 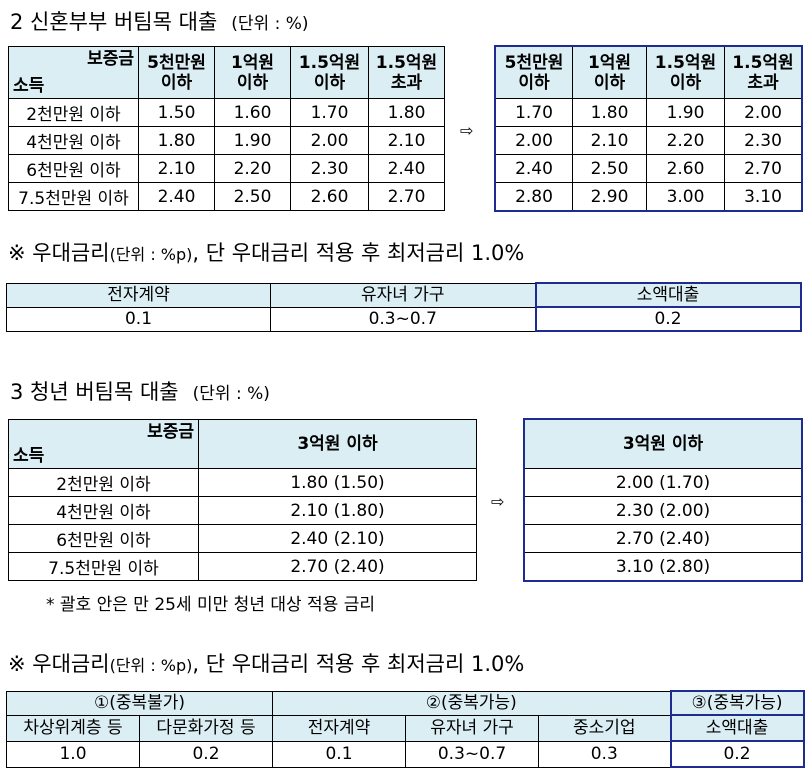 What do you see at coordinates (763, 72) in the screenshot?
I see `col-header: 1.5억원 초과` at bounding box center [763, 72].